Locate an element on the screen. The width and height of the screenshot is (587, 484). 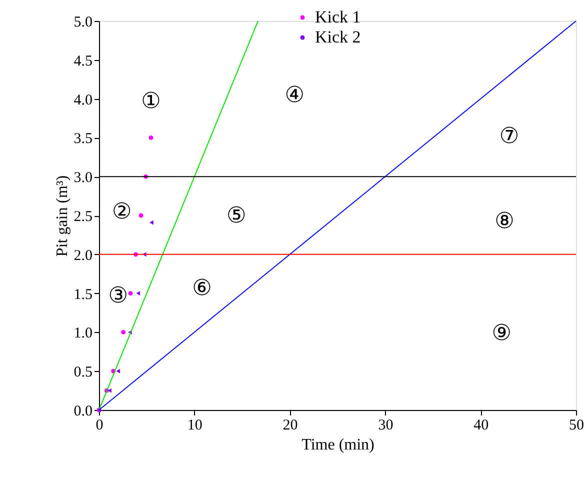
y-tick-label: 0.0 is located at coordinates (83, 412).